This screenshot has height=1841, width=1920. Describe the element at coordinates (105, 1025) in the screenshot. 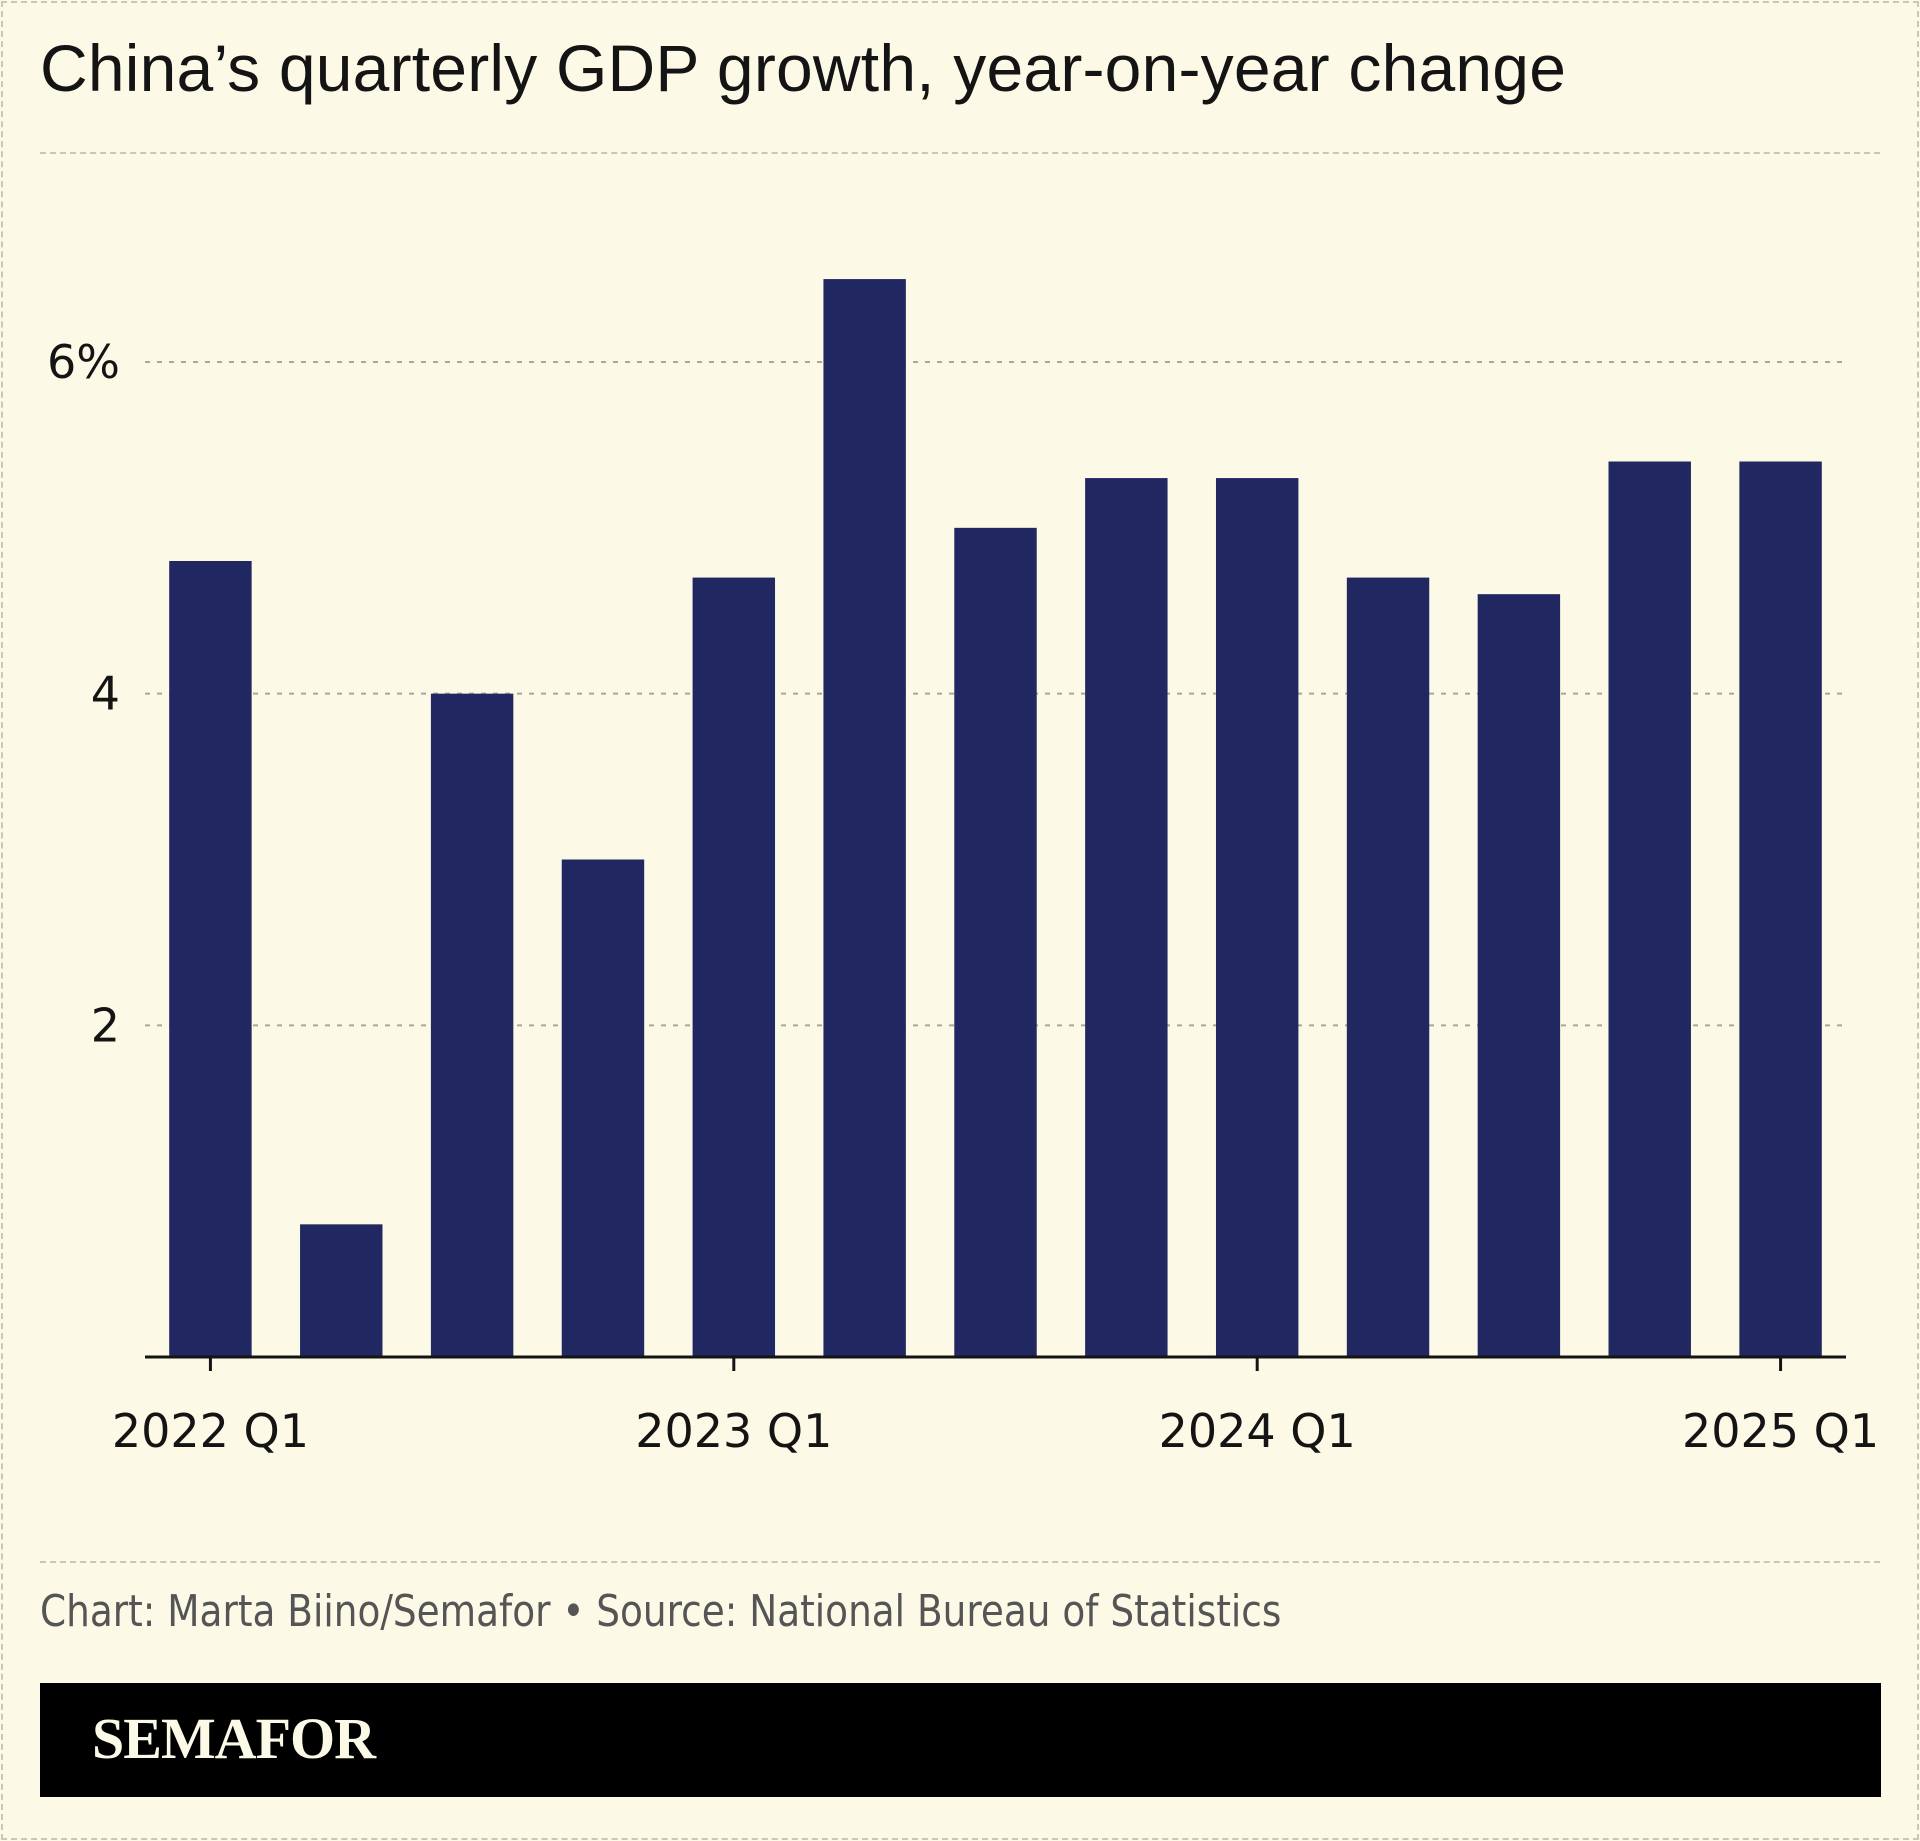

I see `y-tick-label: 2` at that location.